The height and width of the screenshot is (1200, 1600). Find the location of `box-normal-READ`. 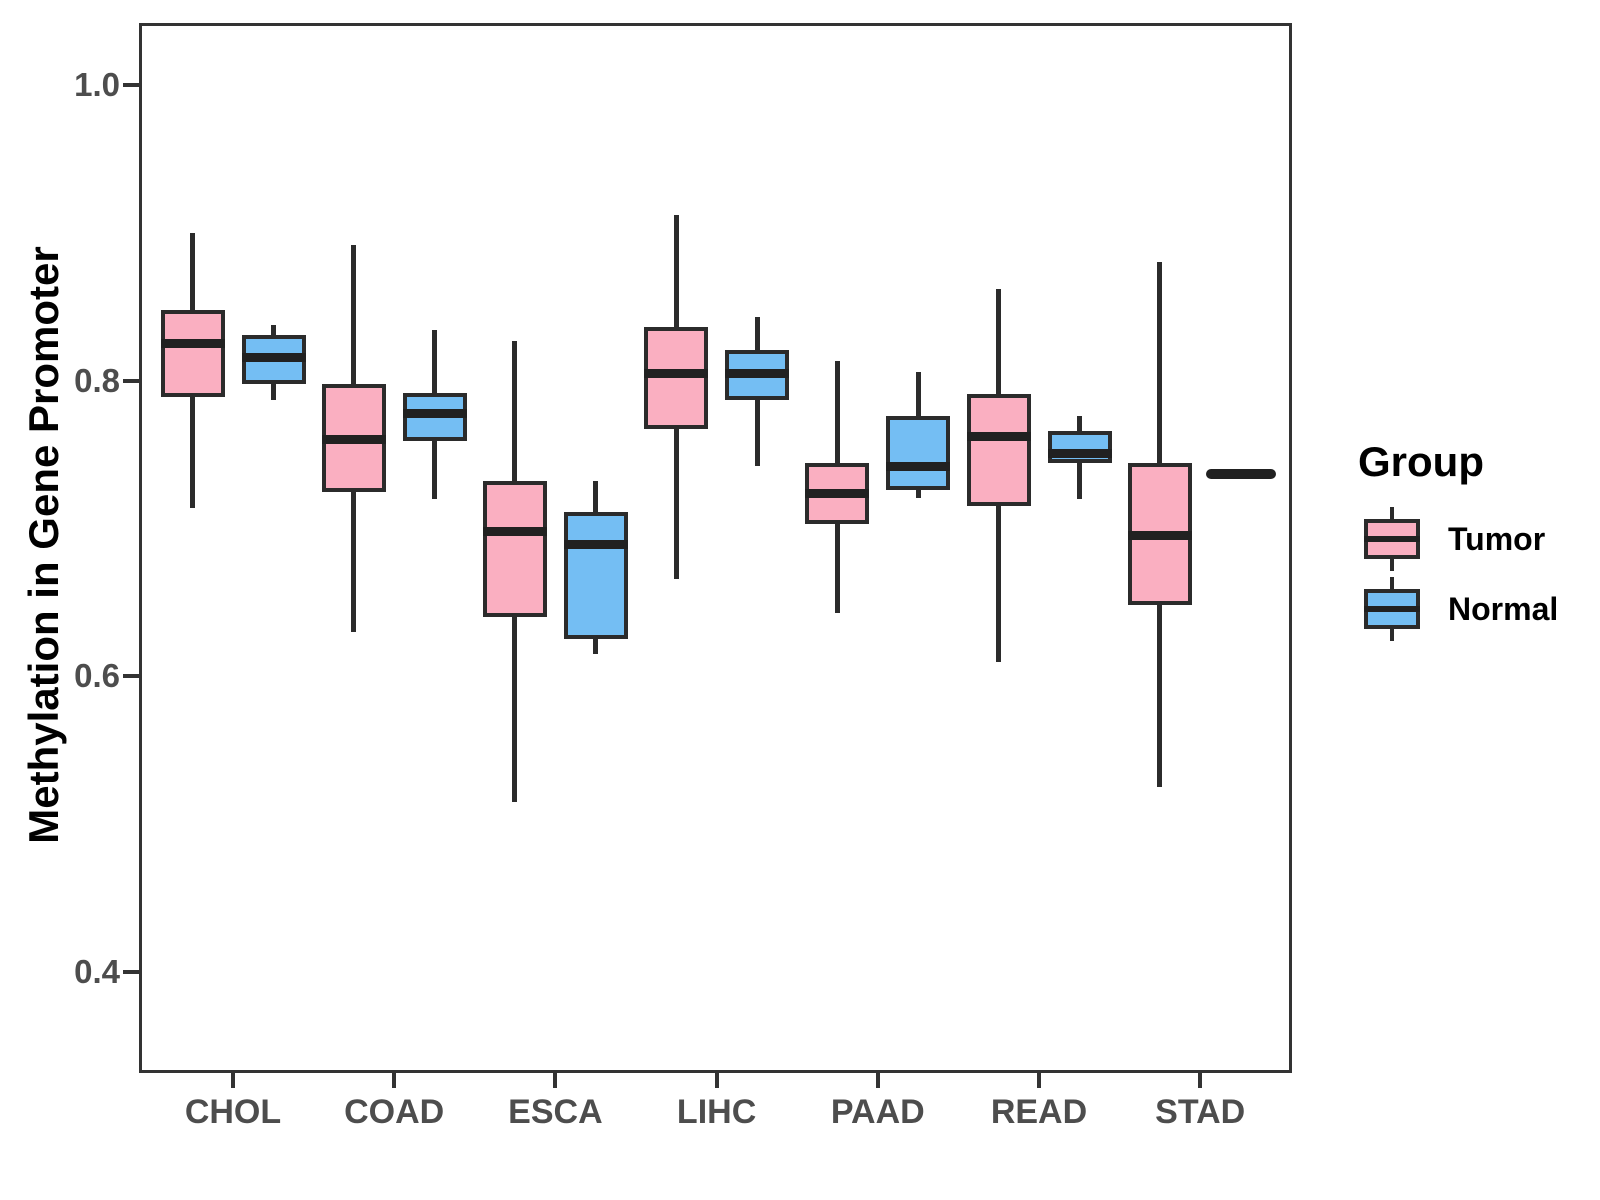

box-normal-READ is located at coordinates (1079, 447).